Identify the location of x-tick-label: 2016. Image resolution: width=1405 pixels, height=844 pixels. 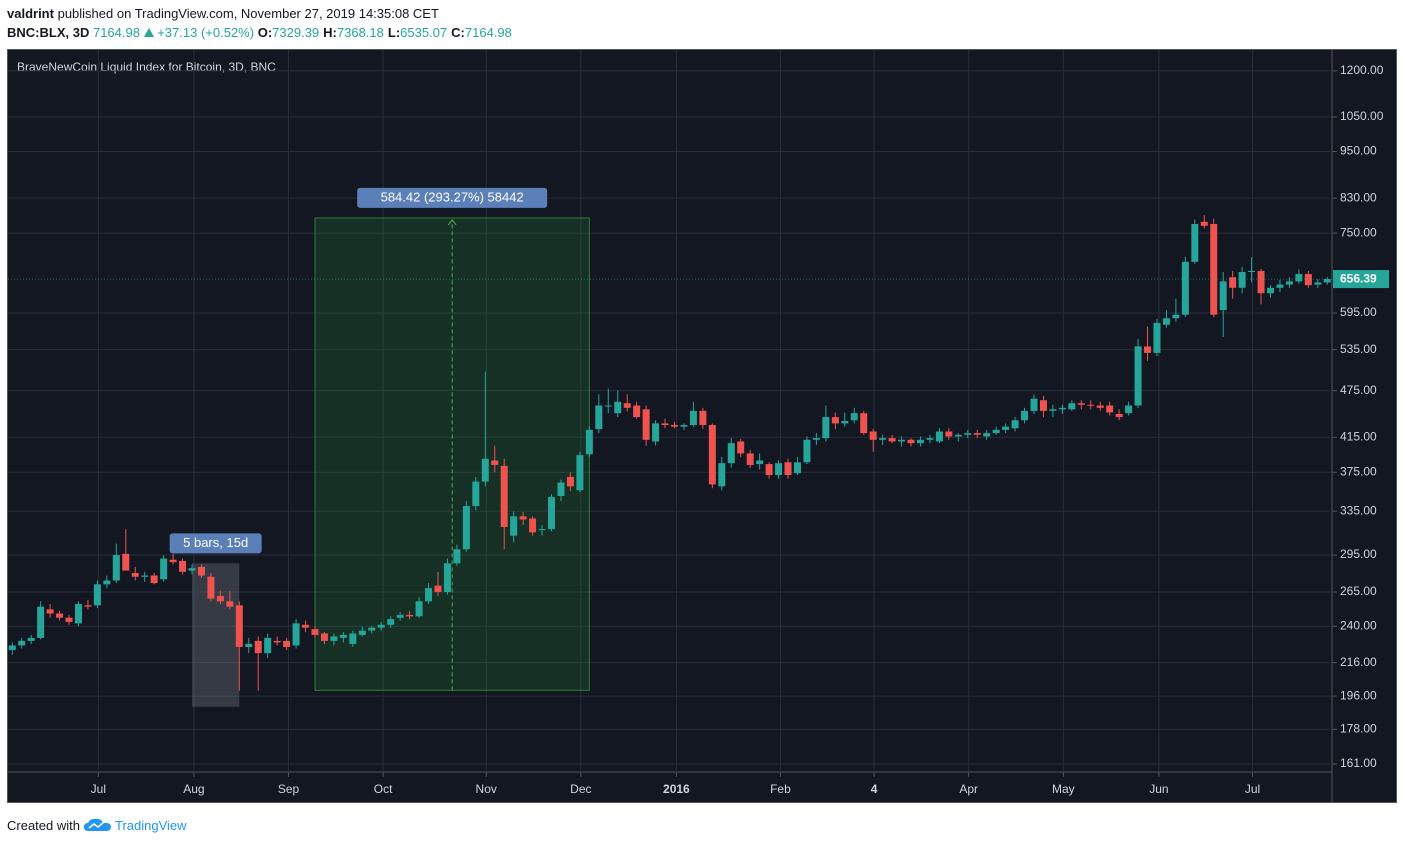
(676, 789).